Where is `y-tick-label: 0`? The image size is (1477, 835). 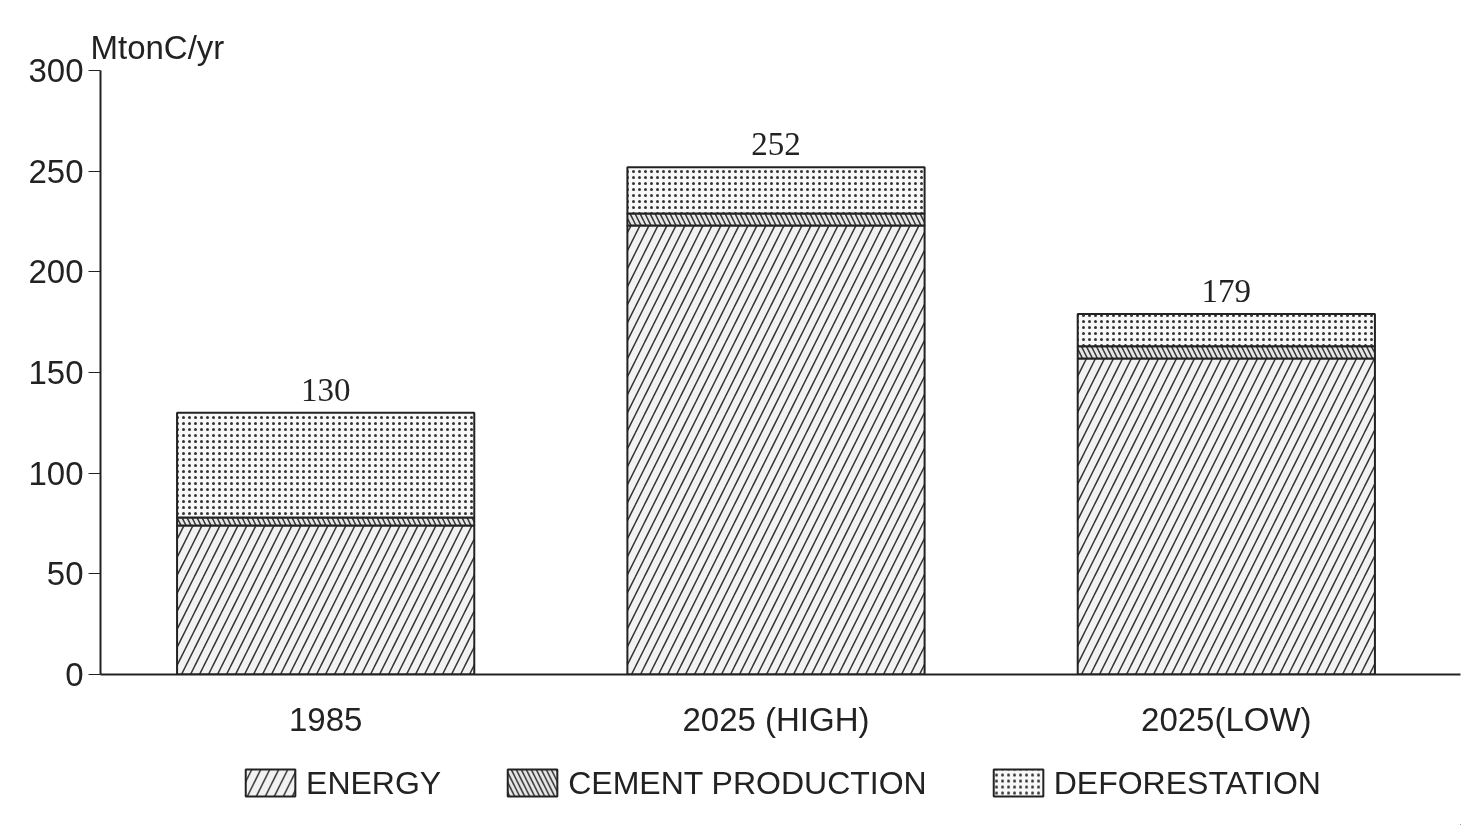
y-tick-label: 0 is located at coordinates (74, 674).